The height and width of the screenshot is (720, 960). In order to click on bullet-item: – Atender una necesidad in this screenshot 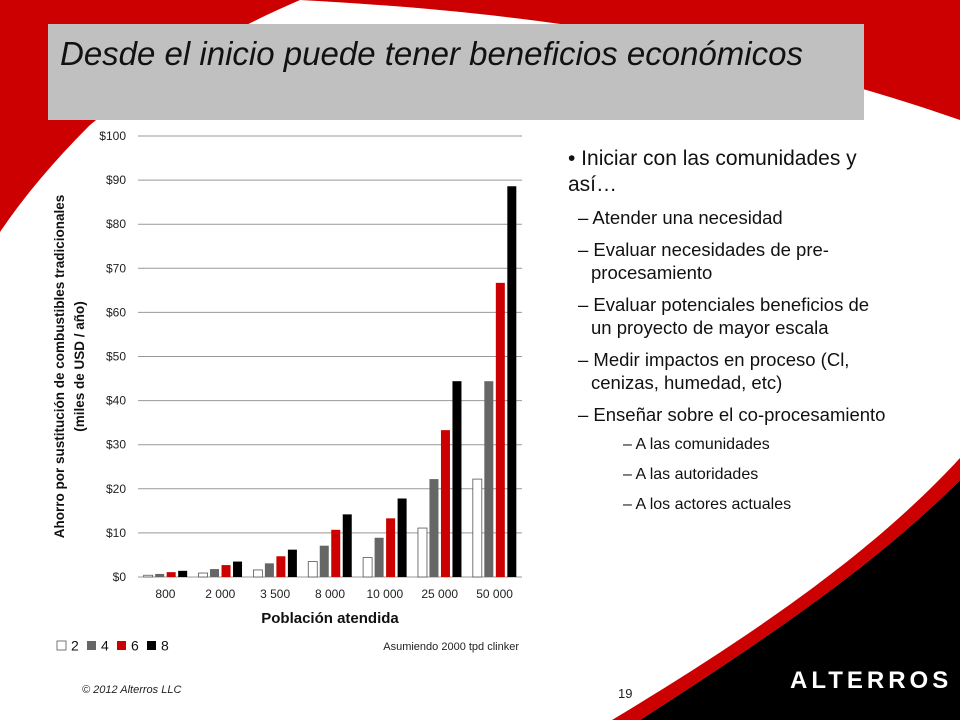, I will do `click(680, 217)`.